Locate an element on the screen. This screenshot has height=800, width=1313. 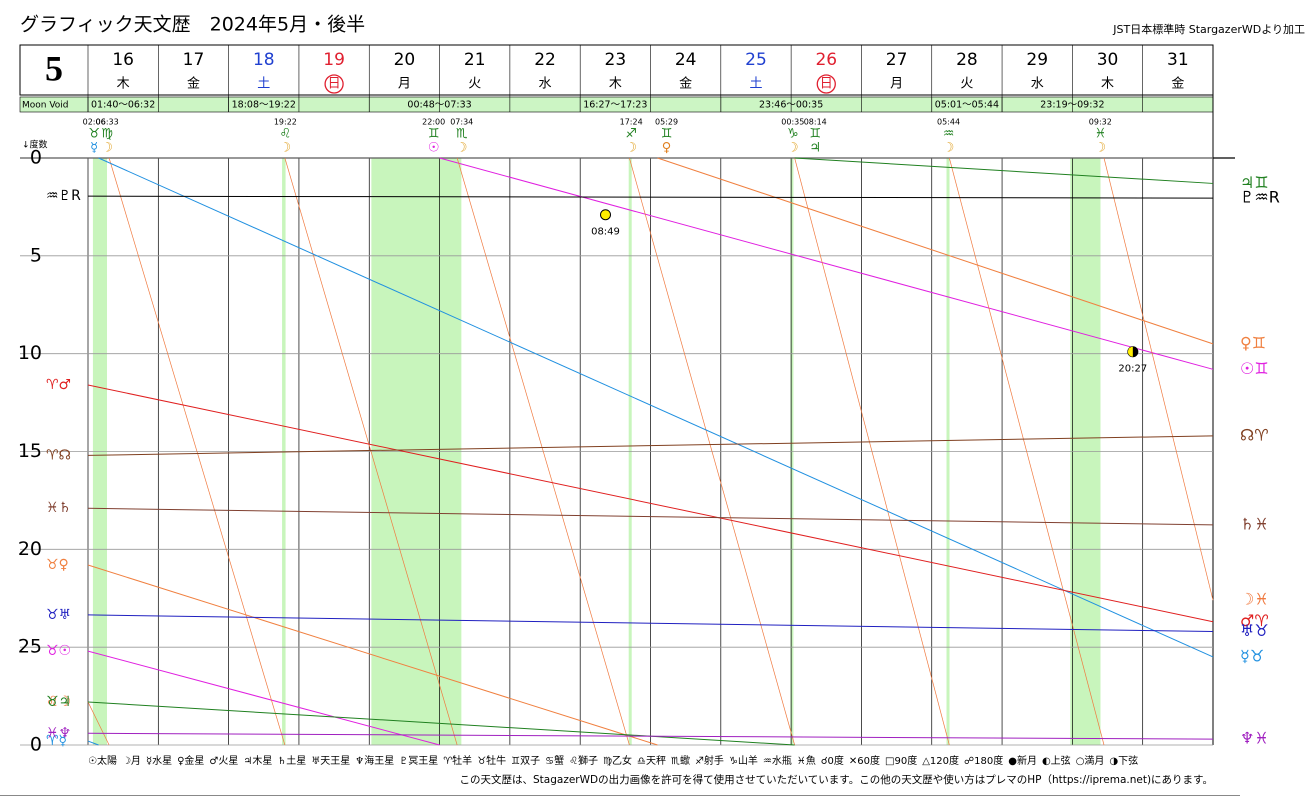
right-label: ♄♓ is located at coordinates (1254, 523).